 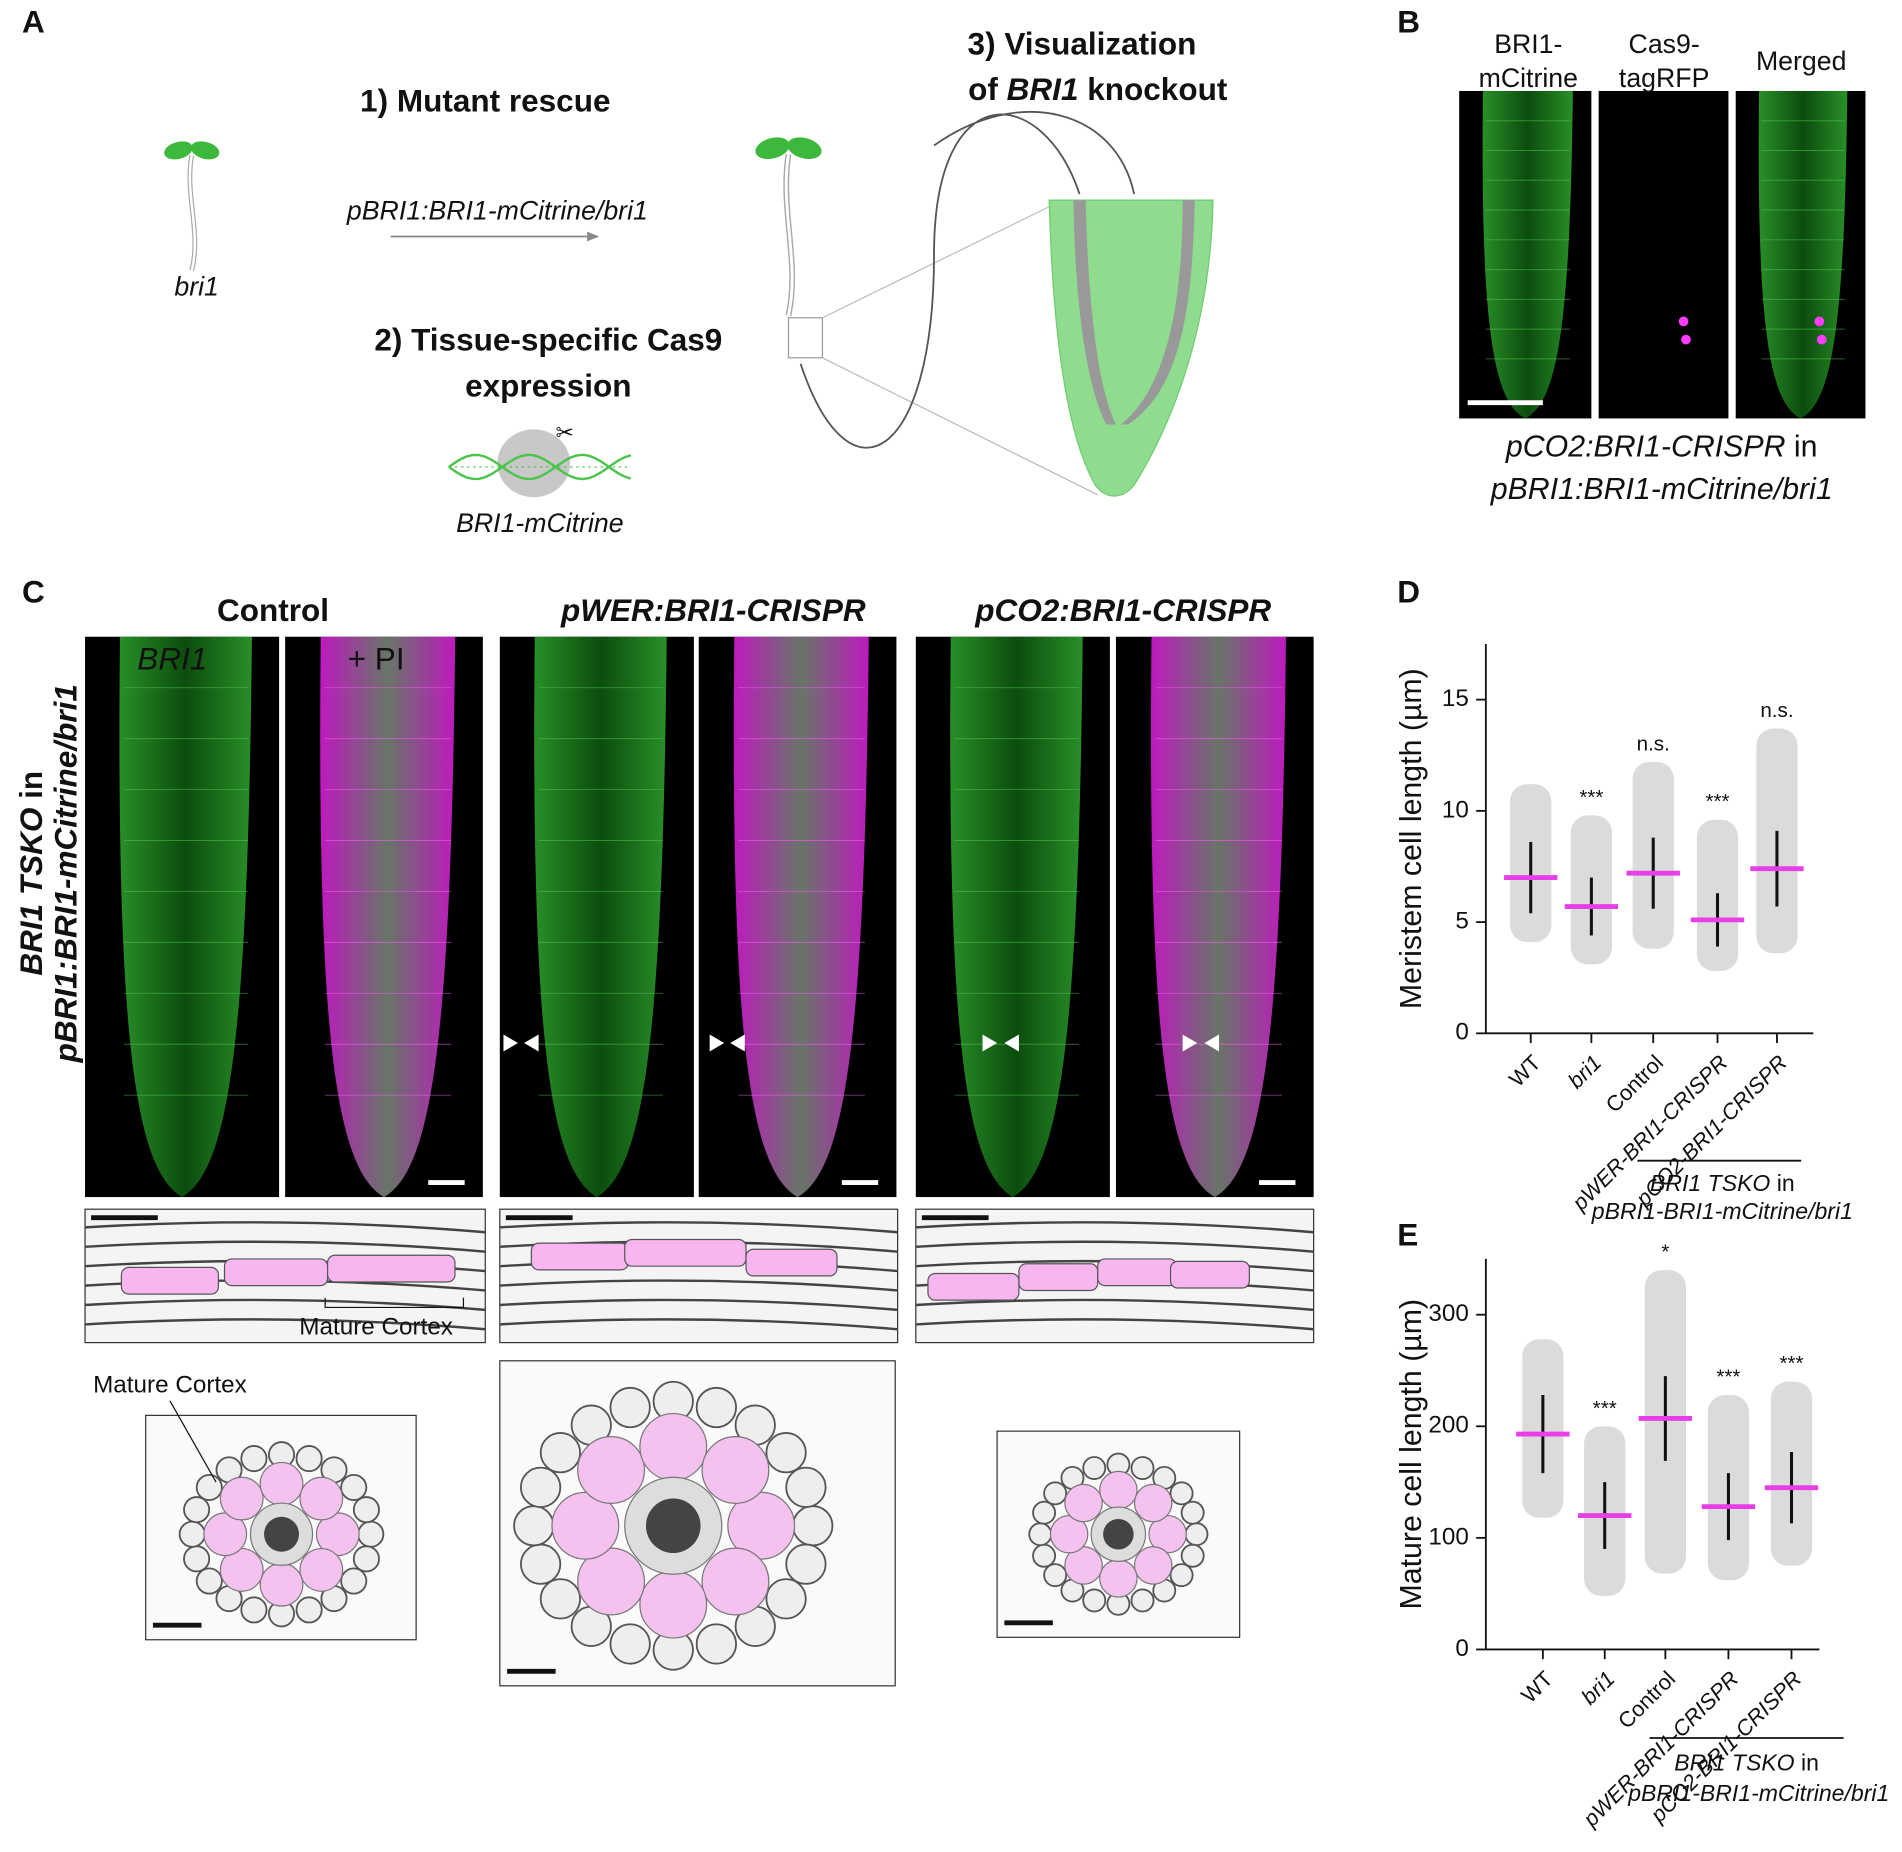 I want to click on panel-letter: B, so click(x=1408, y=22).